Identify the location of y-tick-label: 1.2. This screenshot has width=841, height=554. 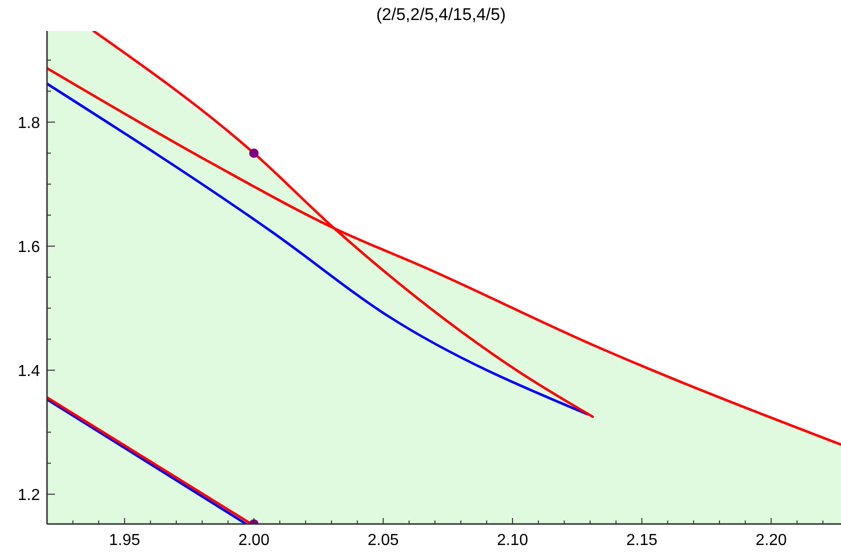
(29, 495).